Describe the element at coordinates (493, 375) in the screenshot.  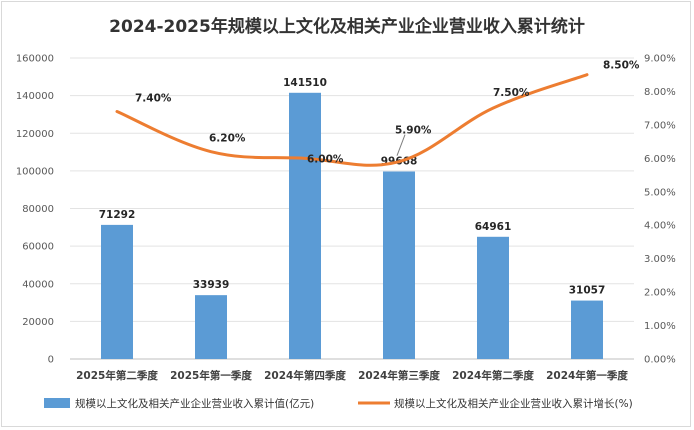
I see `category-label: 2024年第二季度` at that location.